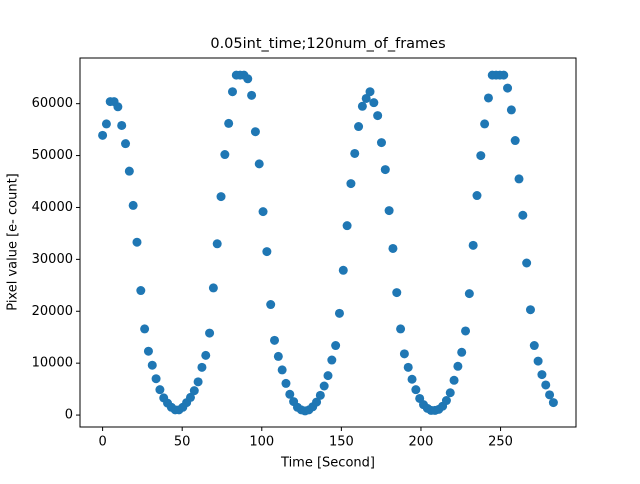 Image resolution: width=640 pixels, height=484 pixels. What do you see at coordinates (102, 442) in the screenshot?
I see `x-tick-label: 0` at bounding box center [102, 442].